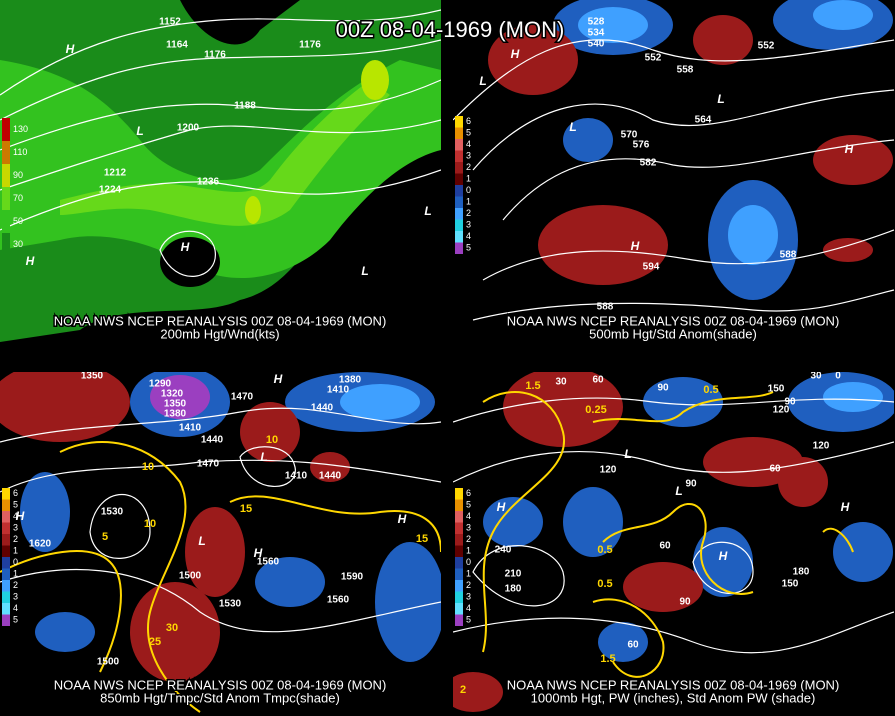  Describe the element at coordinates (208, 182) in the screenshot. I see `contour-label: 1236` at that location.